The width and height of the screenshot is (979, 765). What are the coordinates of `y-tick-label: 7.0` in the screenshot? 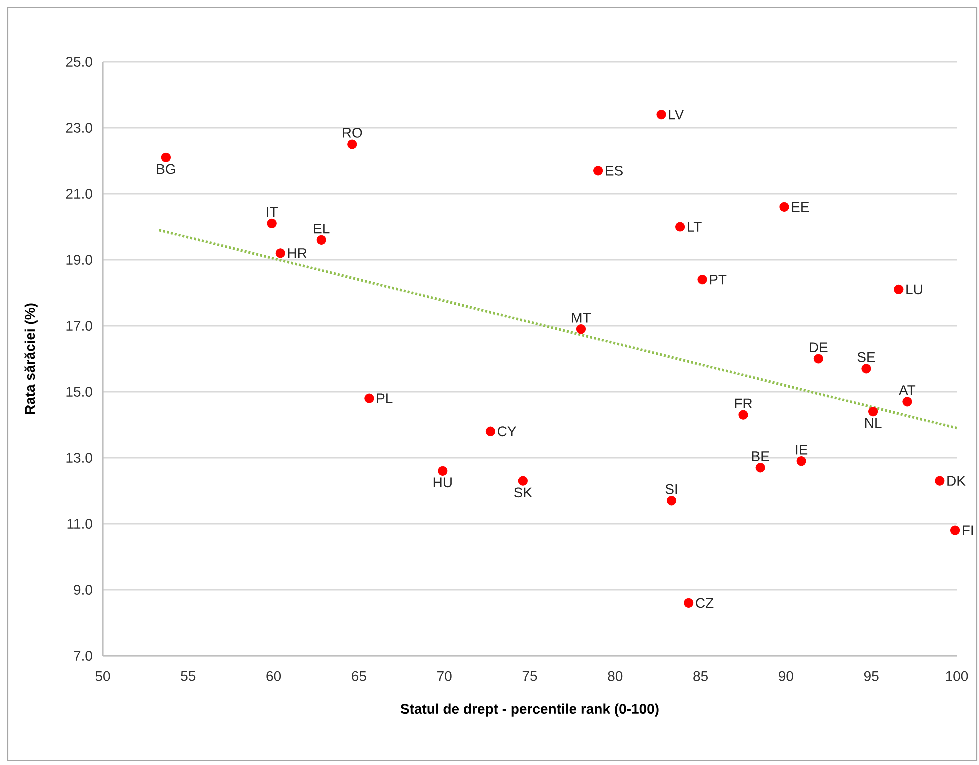 It's located at (83, 656).